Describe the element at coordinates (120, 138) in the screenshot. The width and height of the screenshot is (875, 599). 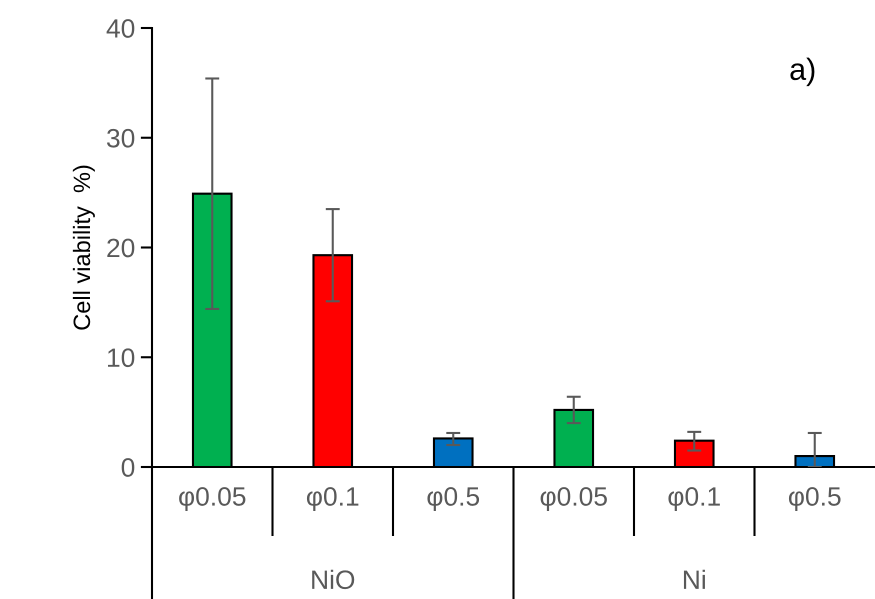
I see `y-tick-label: 30` at that location.